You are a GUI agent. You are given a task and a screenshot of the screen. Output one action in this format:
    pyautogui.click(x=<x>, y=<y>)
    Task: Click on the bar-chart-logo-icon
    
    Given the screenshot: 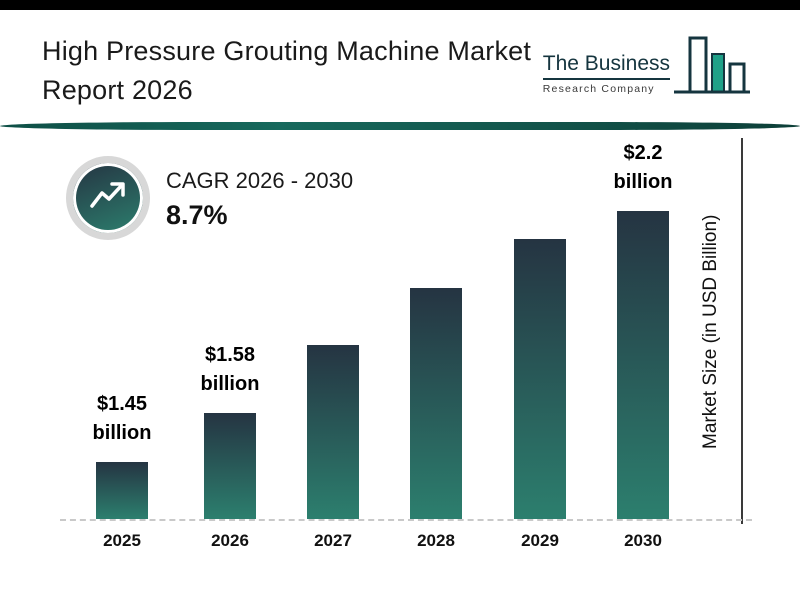 What is the action you would take?
    pyautogui.click(x=713, y=70)
    